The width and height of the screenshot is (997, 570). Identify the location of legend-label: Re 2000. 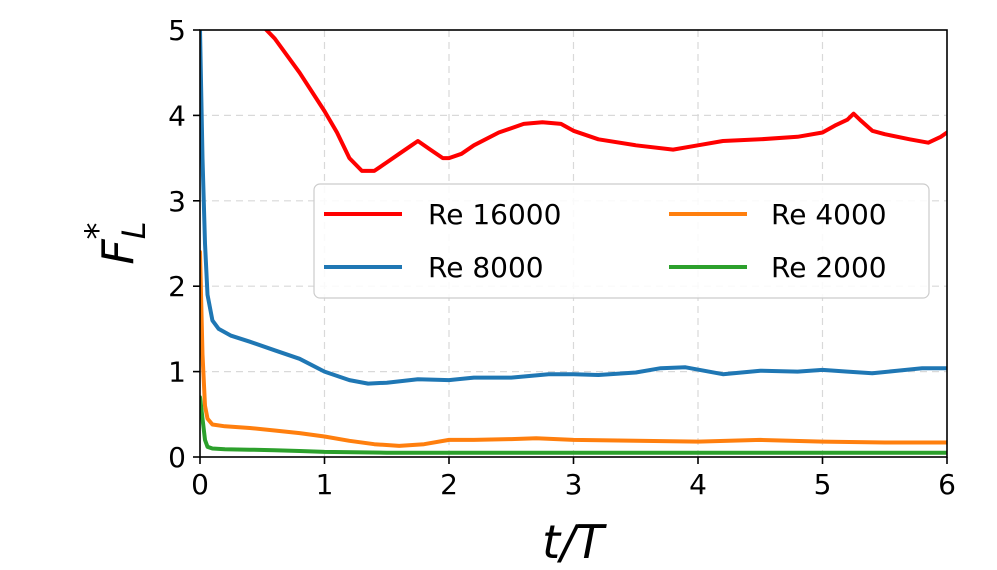
(829, 267).